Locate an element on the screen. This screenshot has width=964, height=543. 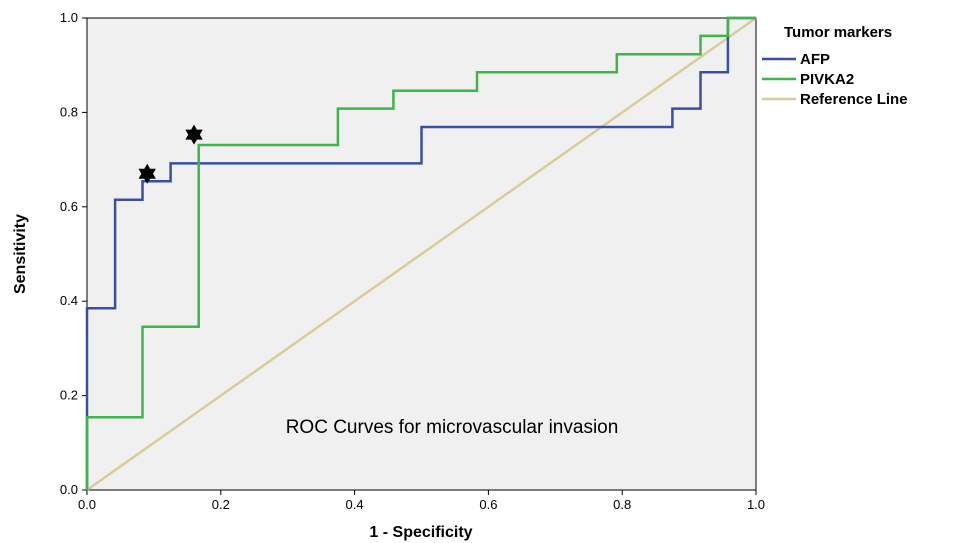
x-axis-ticks: 0.0 0.2 0.4 0.6 0.8 1.0 is located at coordinates (421, 501).